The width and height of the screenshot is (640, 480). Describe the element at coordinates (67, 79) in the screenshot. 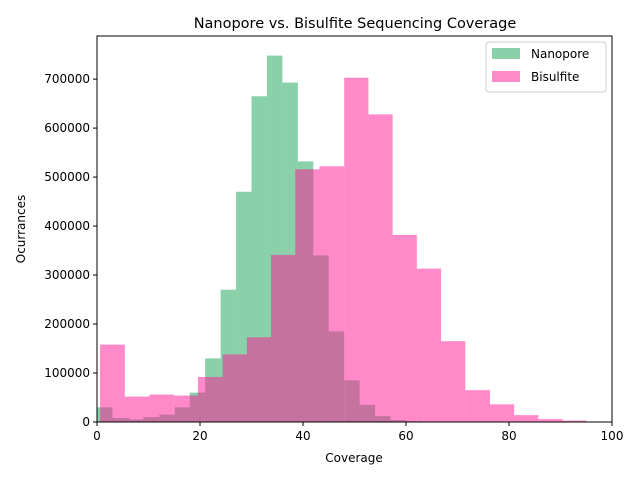

I see `y-tick-label: 700000` at that location.